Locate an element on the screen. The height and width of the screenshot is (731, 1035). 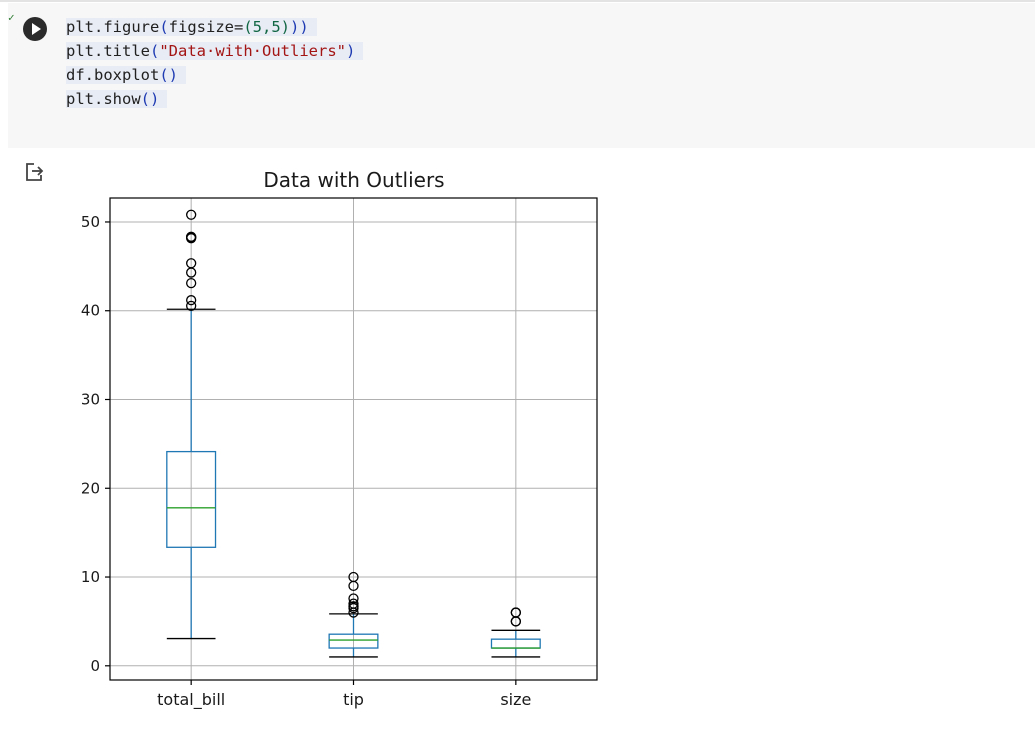
code-line: plt.show() is located at coordinates (214, 99).